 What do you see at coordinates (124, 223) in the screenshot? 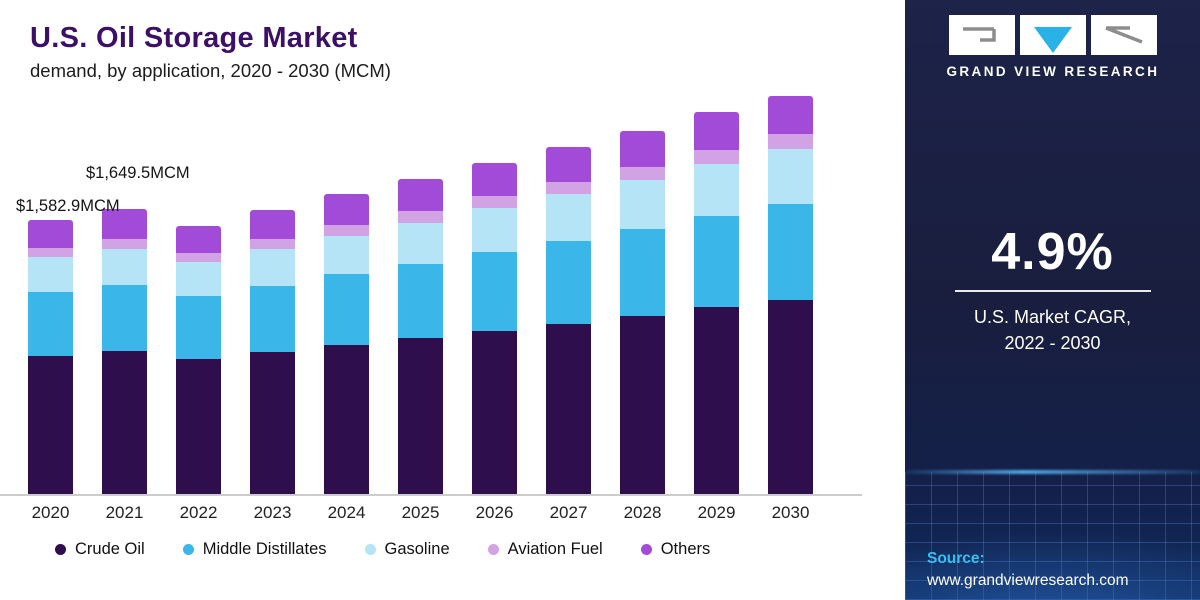
I see `segment-others-2021` at bounding box center [124, 223].